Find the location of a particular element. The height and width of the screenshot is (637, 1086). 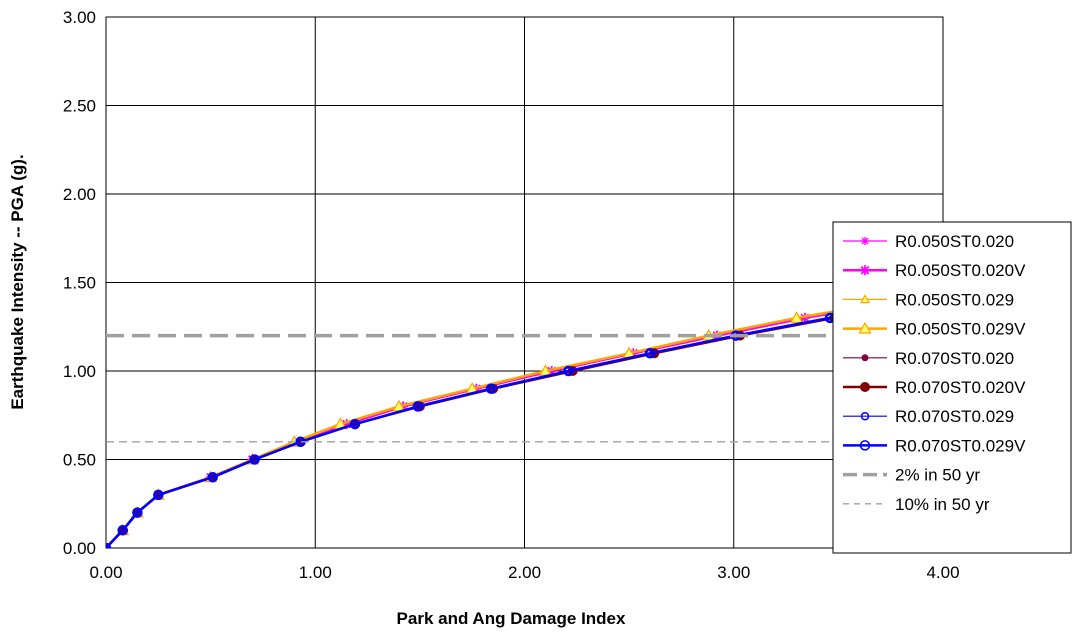

legend-label: R0.070ST0.020 is located at coordinates (954, 358).